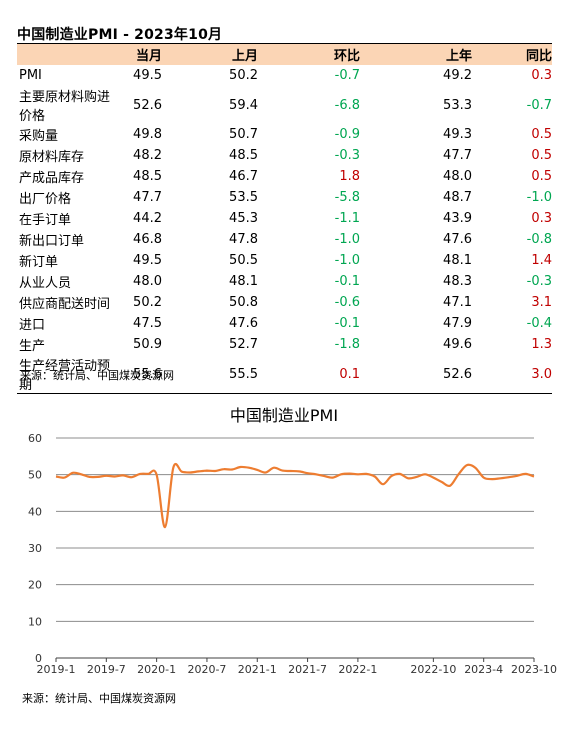 Image resolution: width=568 pixels, height=731 pixels. What do you see at coordinates (457, 176) in the screenshot?
I see `last-year-value: 48.0` at bounding box center [457, 176].